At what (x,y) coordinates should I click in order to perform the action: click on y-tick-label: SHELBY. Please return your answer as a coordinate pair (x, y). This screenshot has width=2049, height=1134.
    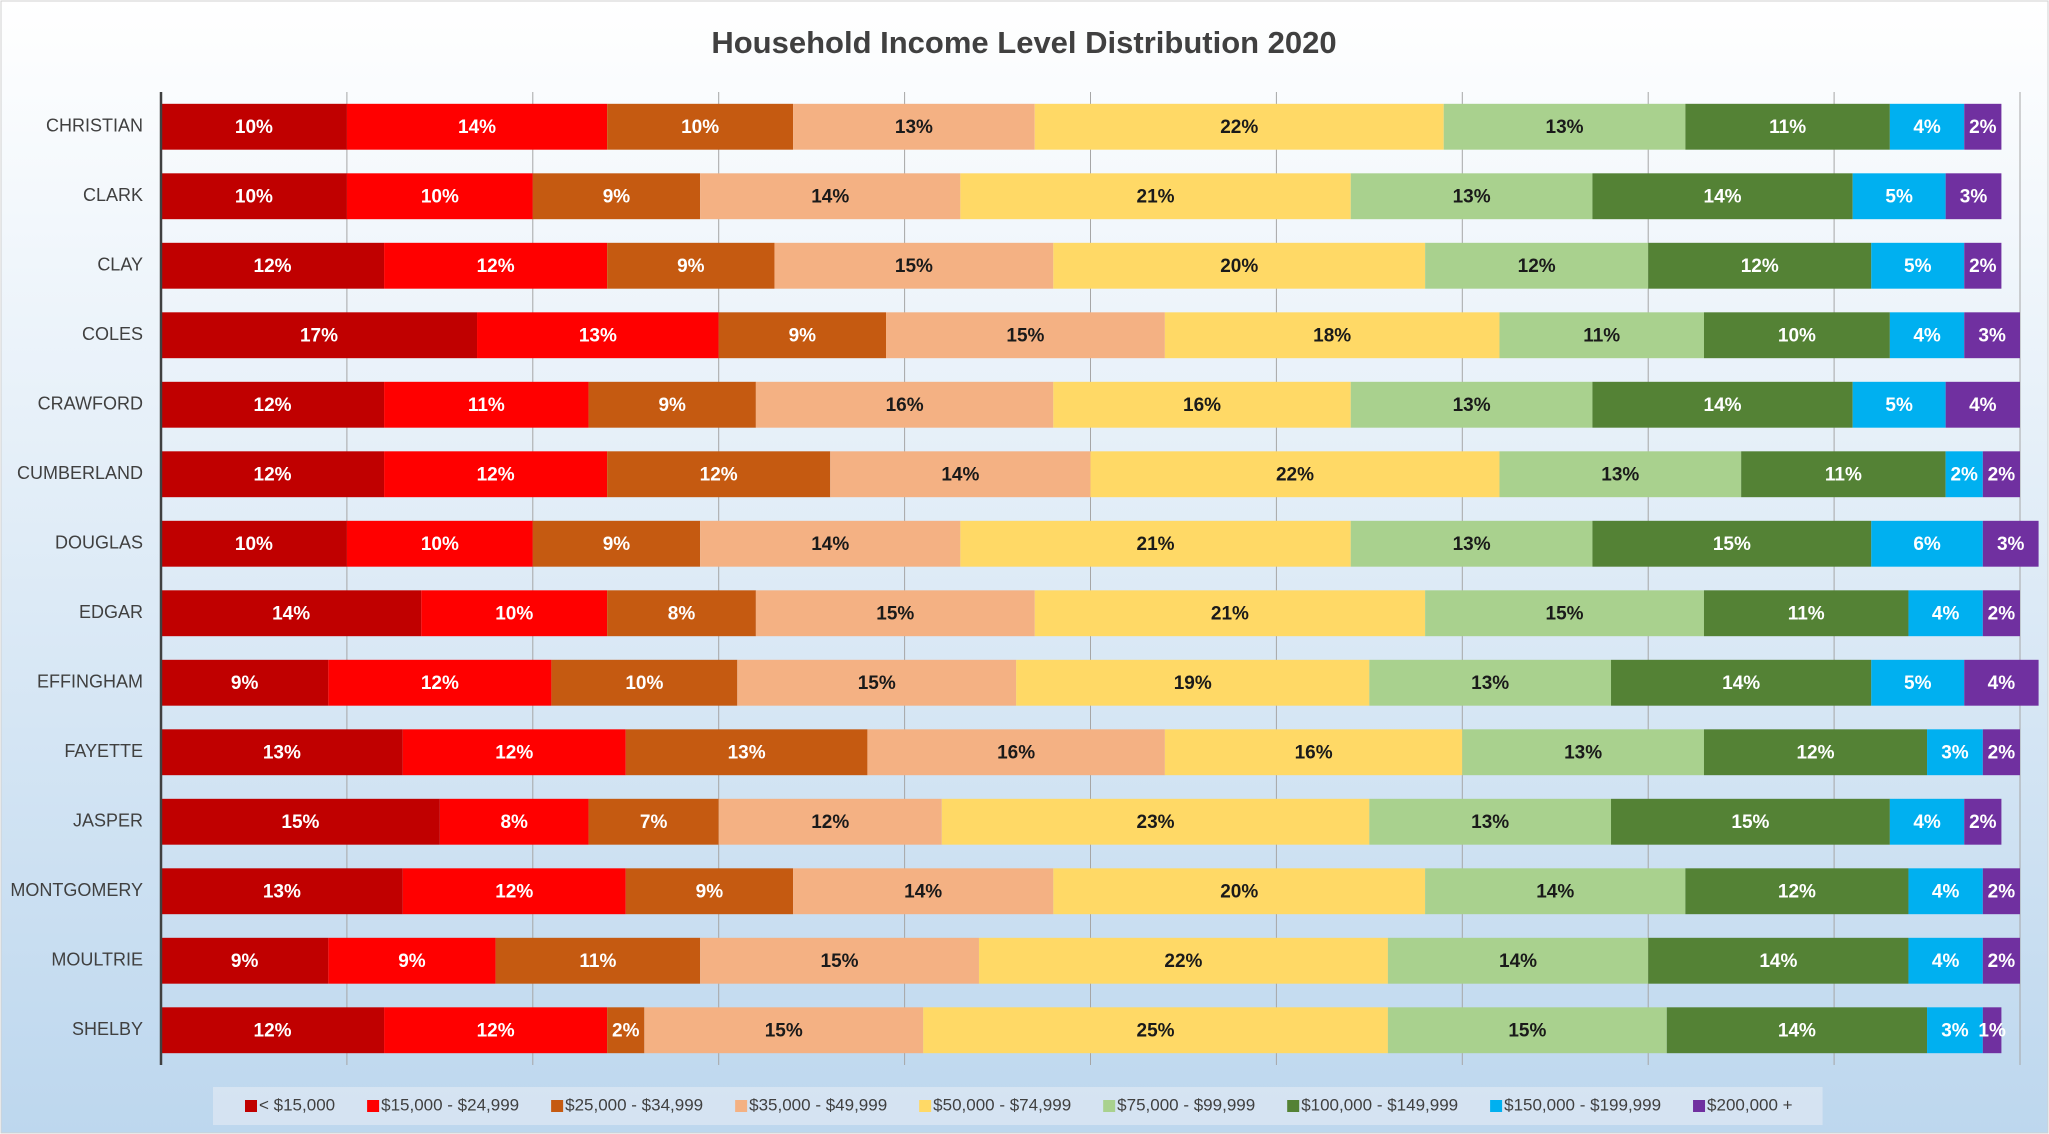
    Looking at the image, I should click on (107, 1029).